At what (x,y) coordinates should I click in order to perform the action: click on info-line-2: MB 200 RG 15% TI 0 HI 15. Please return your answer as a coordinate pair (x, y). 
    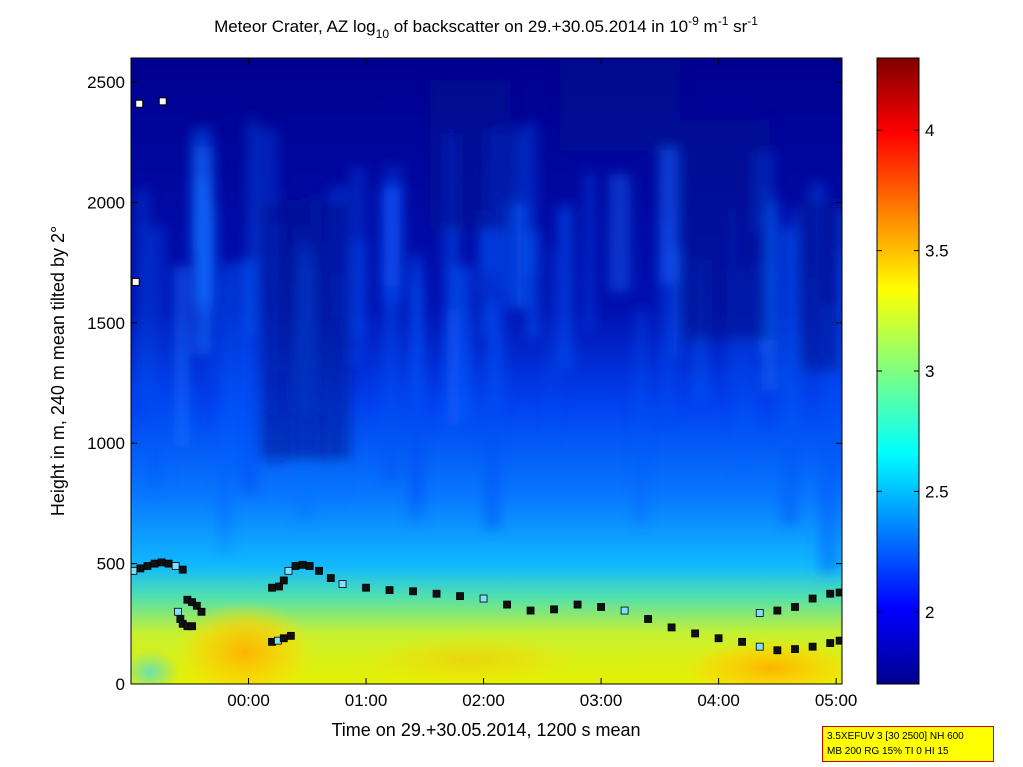
    Looking at the image, I should click on (888, 751).